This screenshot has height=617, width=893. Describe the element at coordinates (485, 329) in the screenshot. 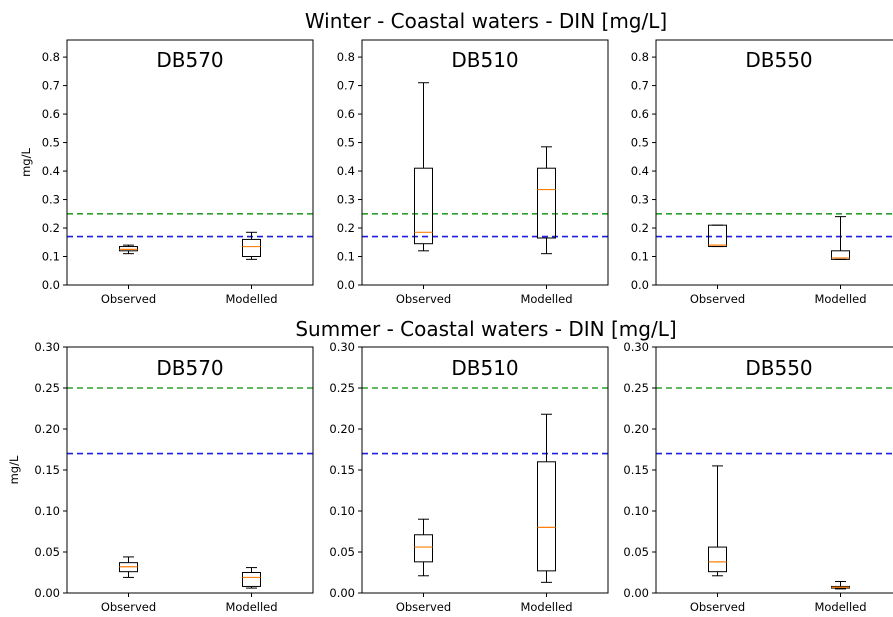

I see `row-title: Summer - Coastal waters - DIN [mg/L]` at that location.